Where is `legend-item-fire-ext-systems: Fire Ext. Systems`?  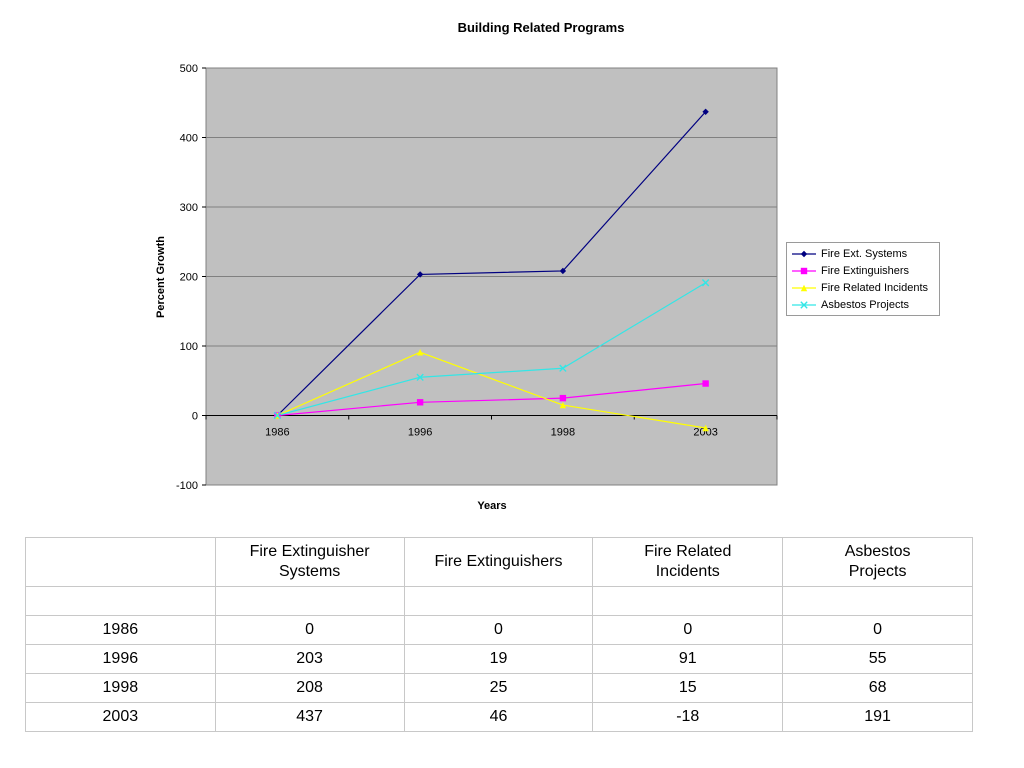
legend-item-fire-ext-systems: Fire Ext. Systems is located at coordinates (863, 253).